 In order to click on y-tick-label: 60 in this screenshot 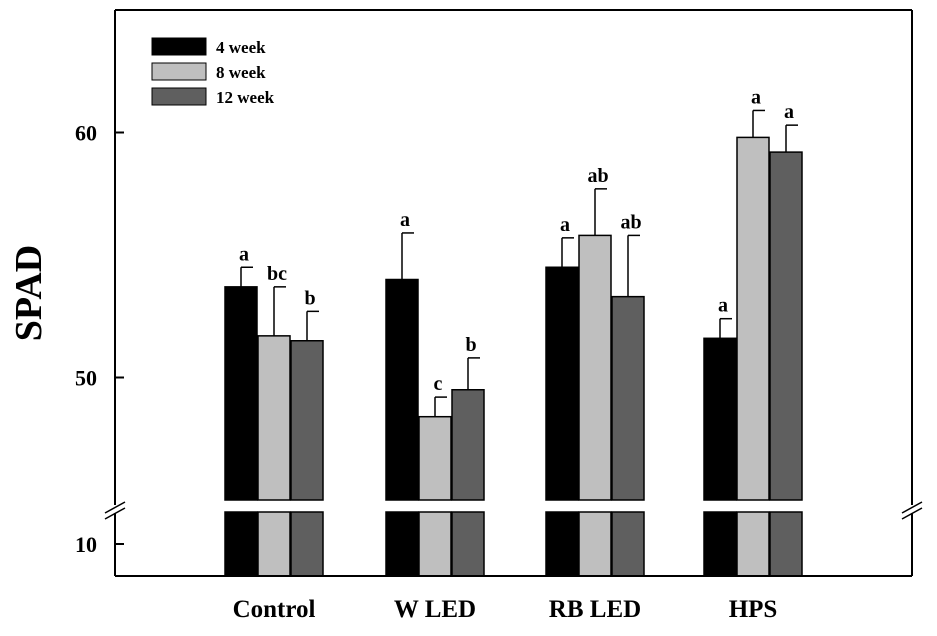, I will do `click(86, 133)`.